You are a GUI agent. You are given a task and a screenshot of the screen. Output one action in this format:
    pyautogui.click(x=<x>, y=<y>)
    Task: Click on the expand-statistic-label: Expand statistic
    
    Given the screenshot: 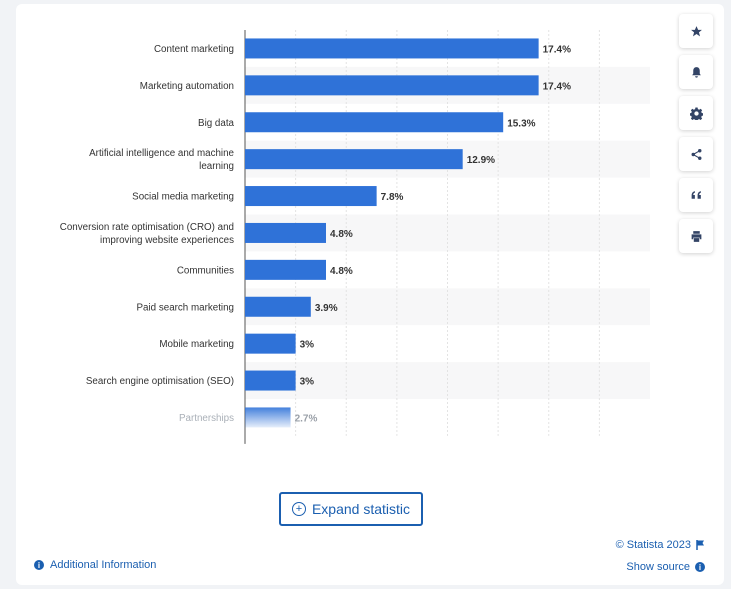 What is the action you would take?
    pyautogui.click(x=361, y=509)
    